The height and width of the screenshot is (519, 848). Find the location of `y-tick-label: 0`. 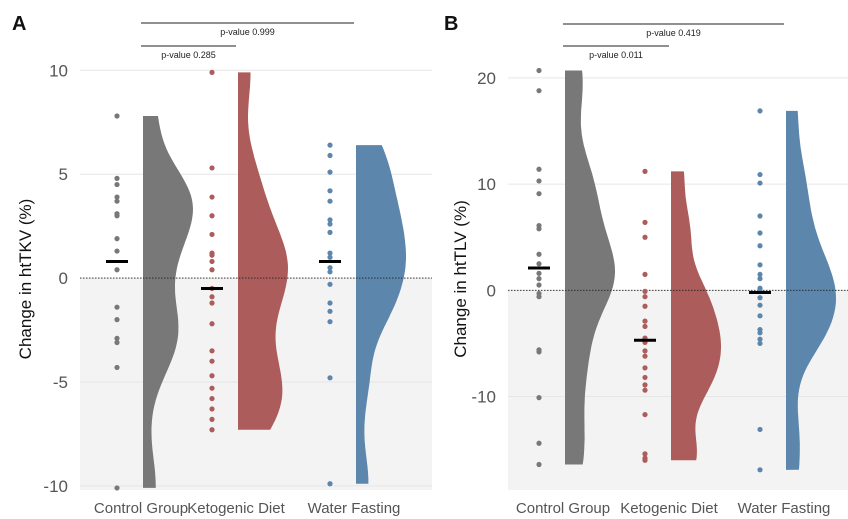

y-tick-label: 0 is located at coordinates (491, 290).